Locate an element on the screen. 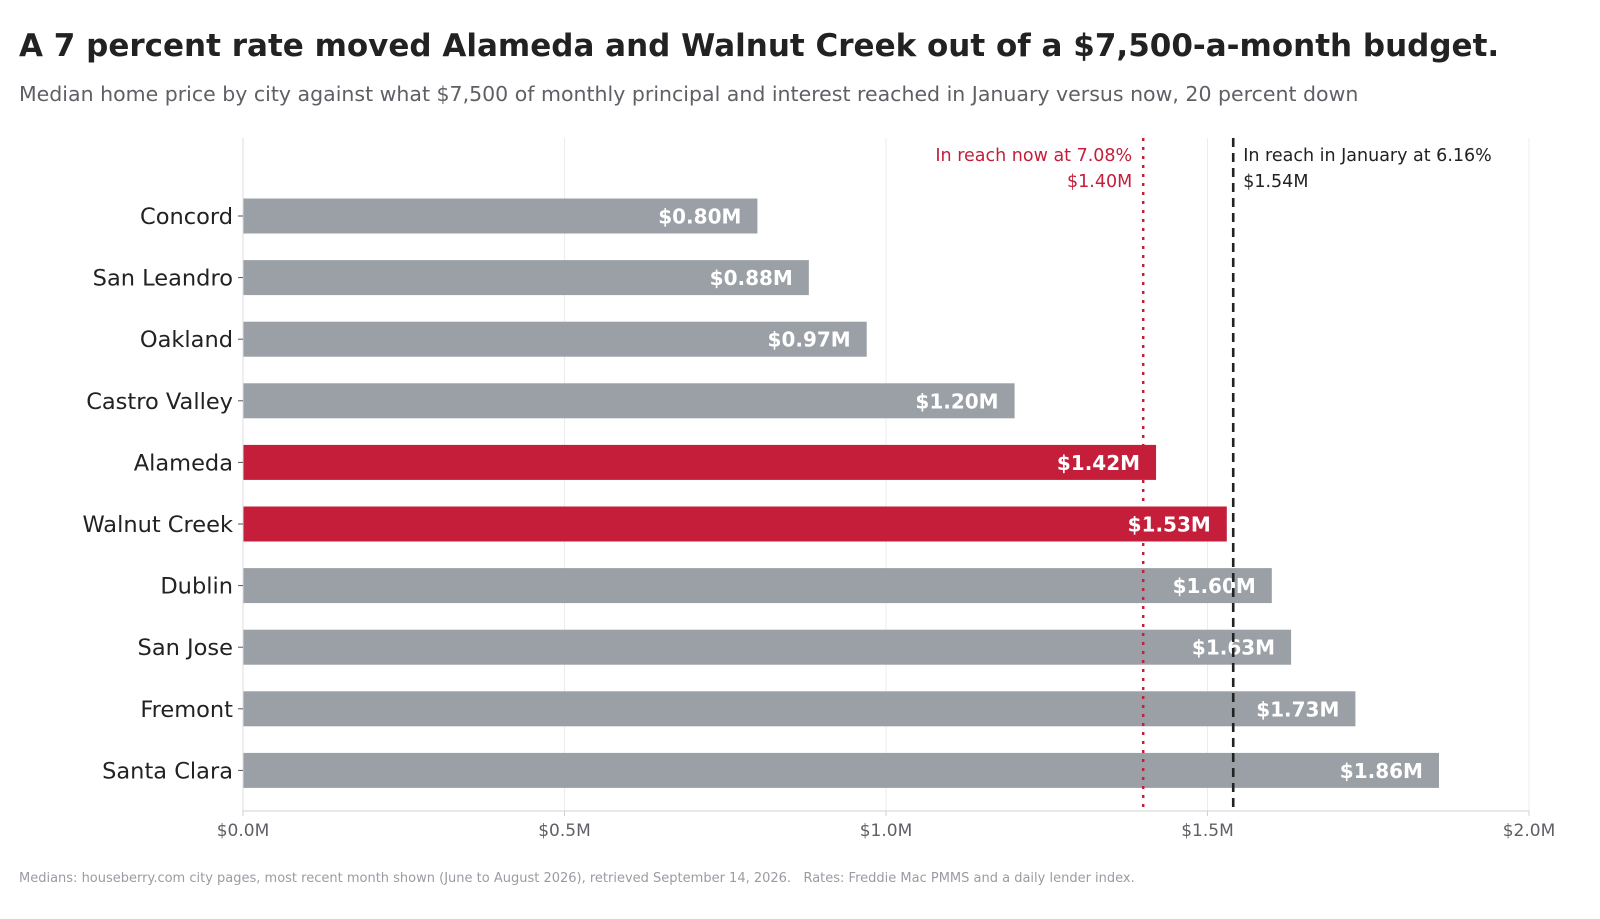  bar-value-label: $1.42M is located at coordinates (1098, 463).